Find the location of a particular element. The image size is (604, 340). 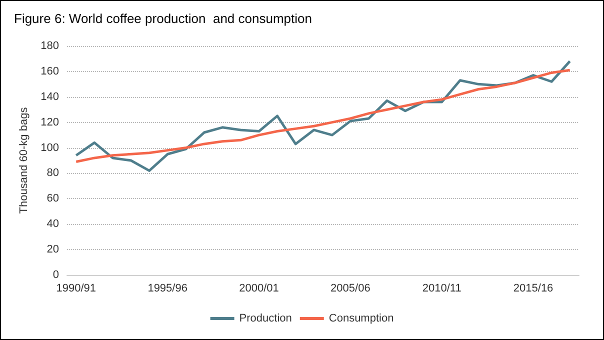

x-tick-label: 1990/91 is located at coordinates (76, 288).